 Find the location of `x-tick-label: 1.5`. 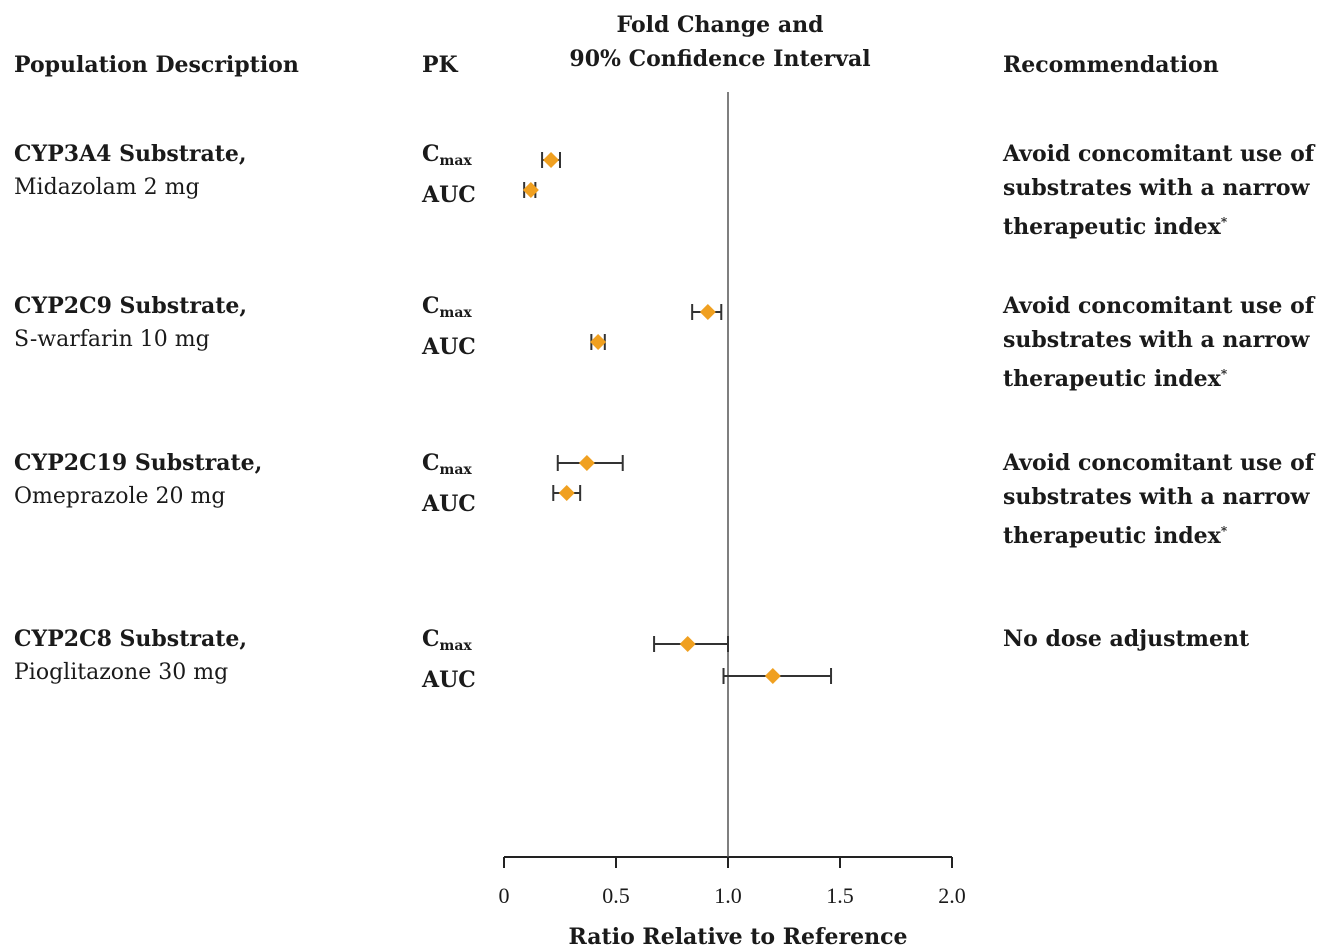

x-tick-label: 1.5 is located at coordinates (840, 895).